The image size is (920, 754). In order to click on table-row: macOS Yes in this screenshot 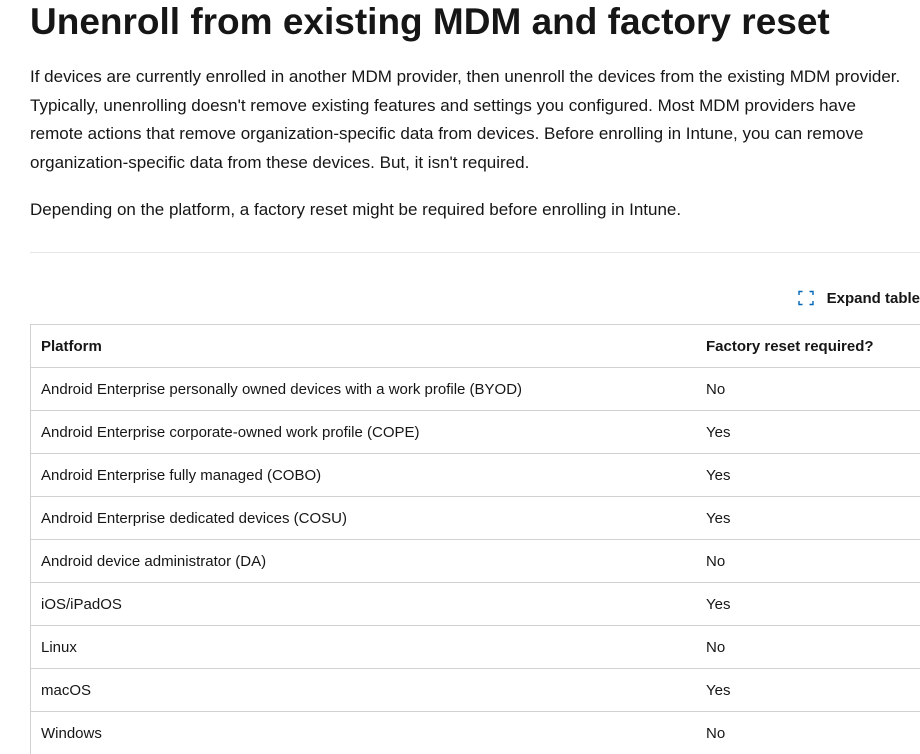, I will do `click(475, 690)`.